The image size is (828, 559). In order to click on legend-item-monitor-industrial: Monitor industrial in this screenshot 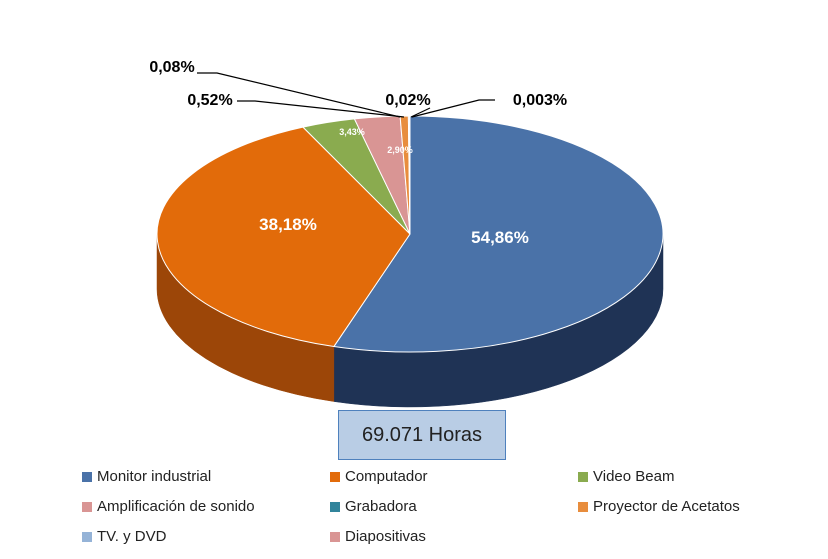, I will do `click(206, 476)`.